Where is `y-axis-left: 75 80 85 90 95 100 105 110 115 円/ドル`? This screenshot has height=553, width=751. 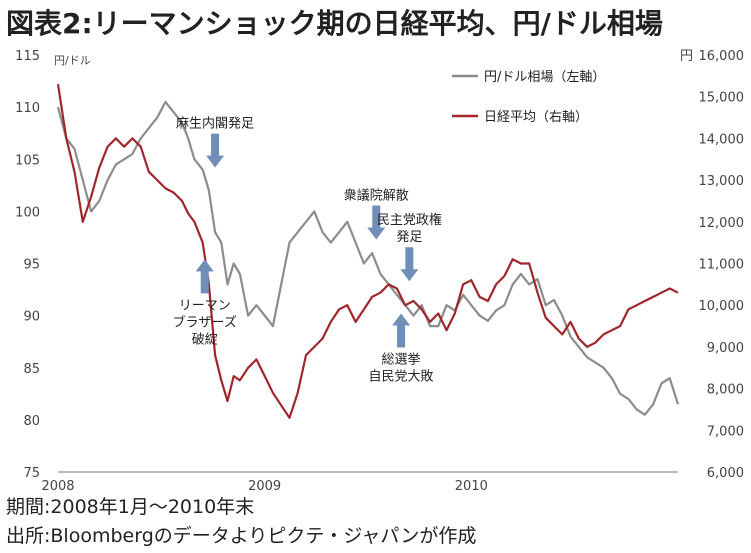
y-axis-left: 75 80 85 90 95 100 105 110 115 円/ドル is located at coordinates (53, 265).